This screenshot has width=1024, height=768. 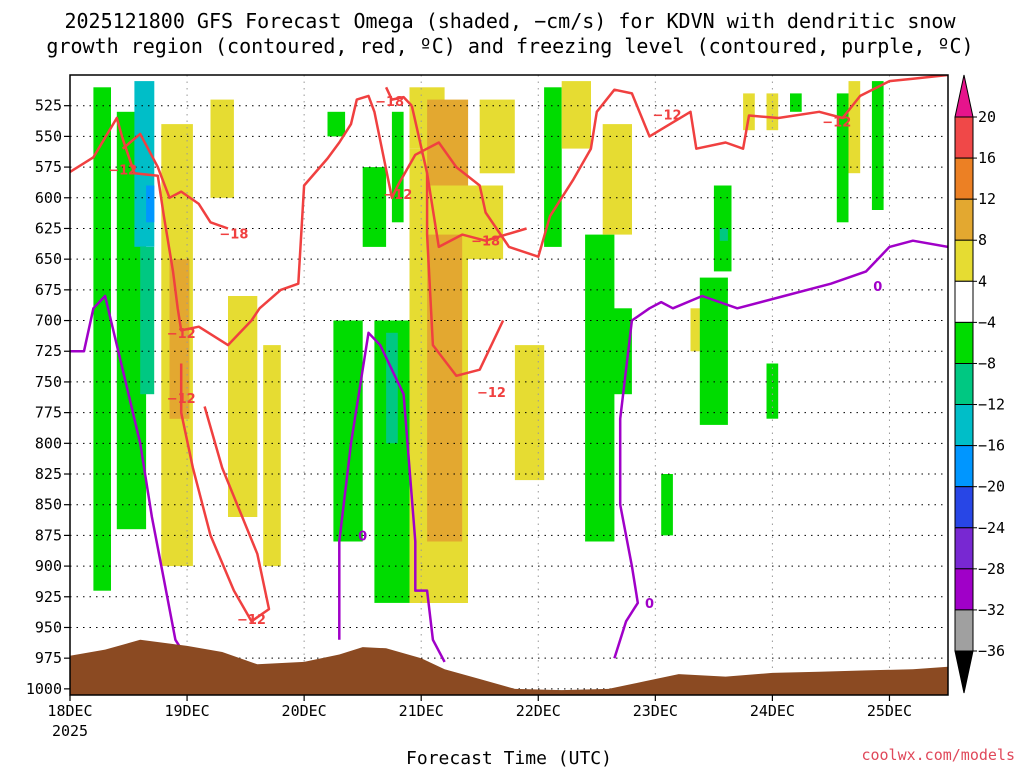 What do you see at coordinates (48, 535) in the screenshot?
I see `y-tick-label-875: 875` at bounding box center [48, 535].